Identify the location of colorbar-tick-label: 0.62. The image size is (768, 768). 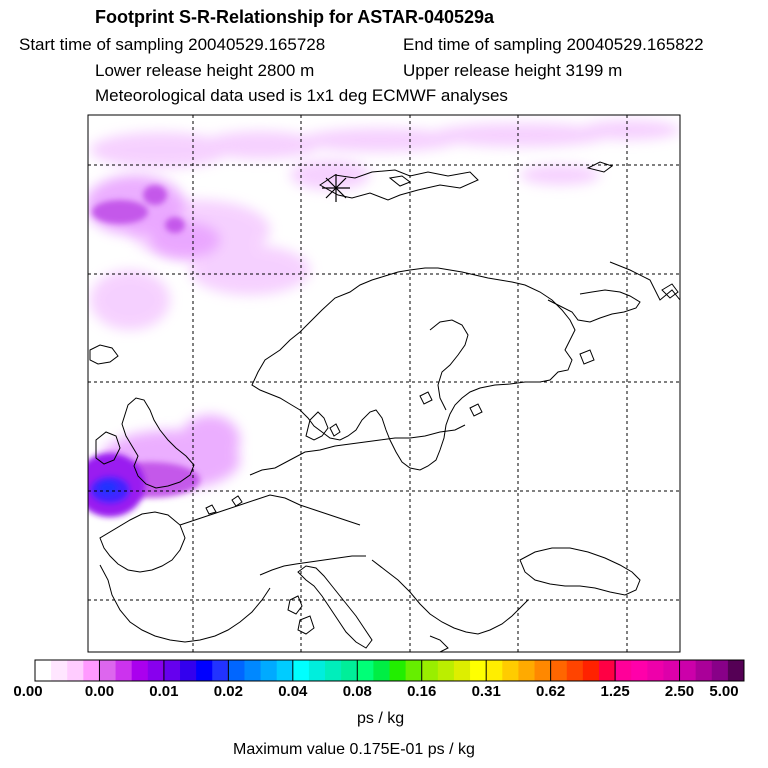
(550, 691).